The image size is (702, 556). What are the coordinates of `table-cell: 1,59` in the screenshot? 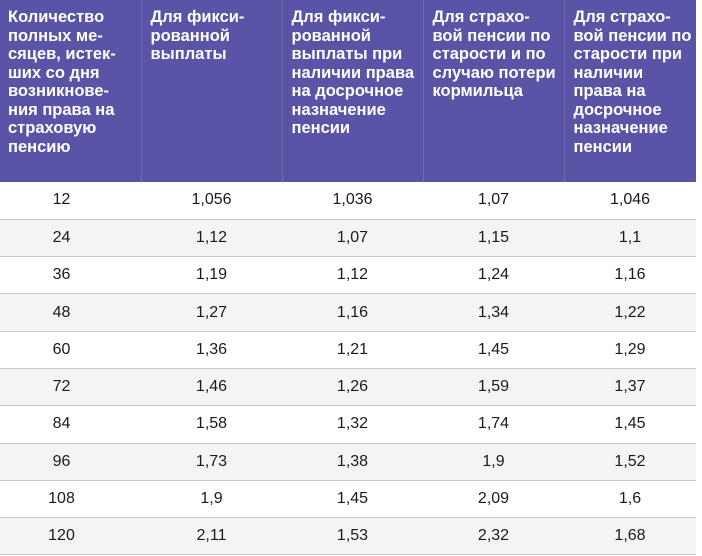 It's located at (493, 387).